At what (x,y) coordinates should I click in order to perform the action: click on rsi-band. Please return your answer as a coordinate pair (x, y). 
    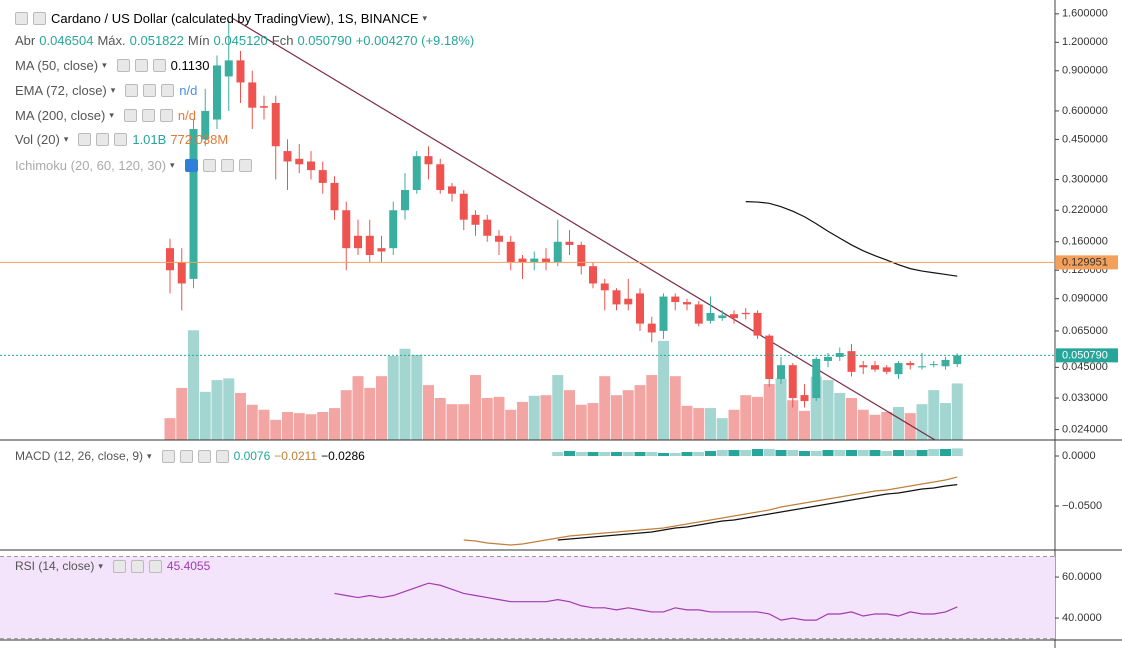
    Looking at the image, I should click on (527, 597).